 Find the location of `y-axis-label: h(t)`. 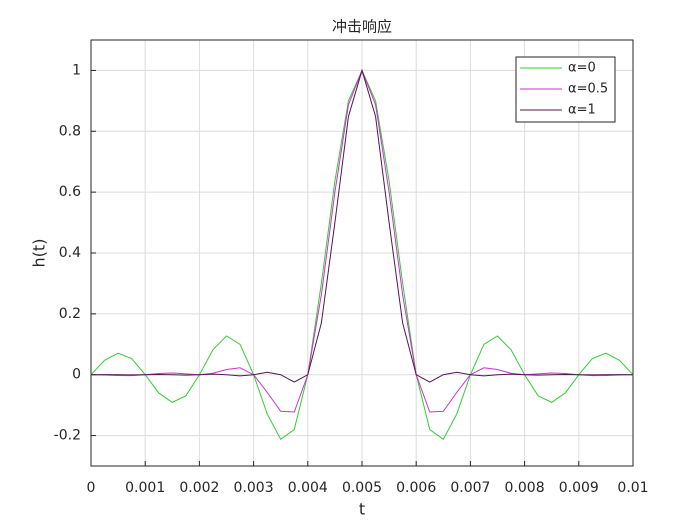

y-axis-label: h(t) is located at coordinates (39, 253).